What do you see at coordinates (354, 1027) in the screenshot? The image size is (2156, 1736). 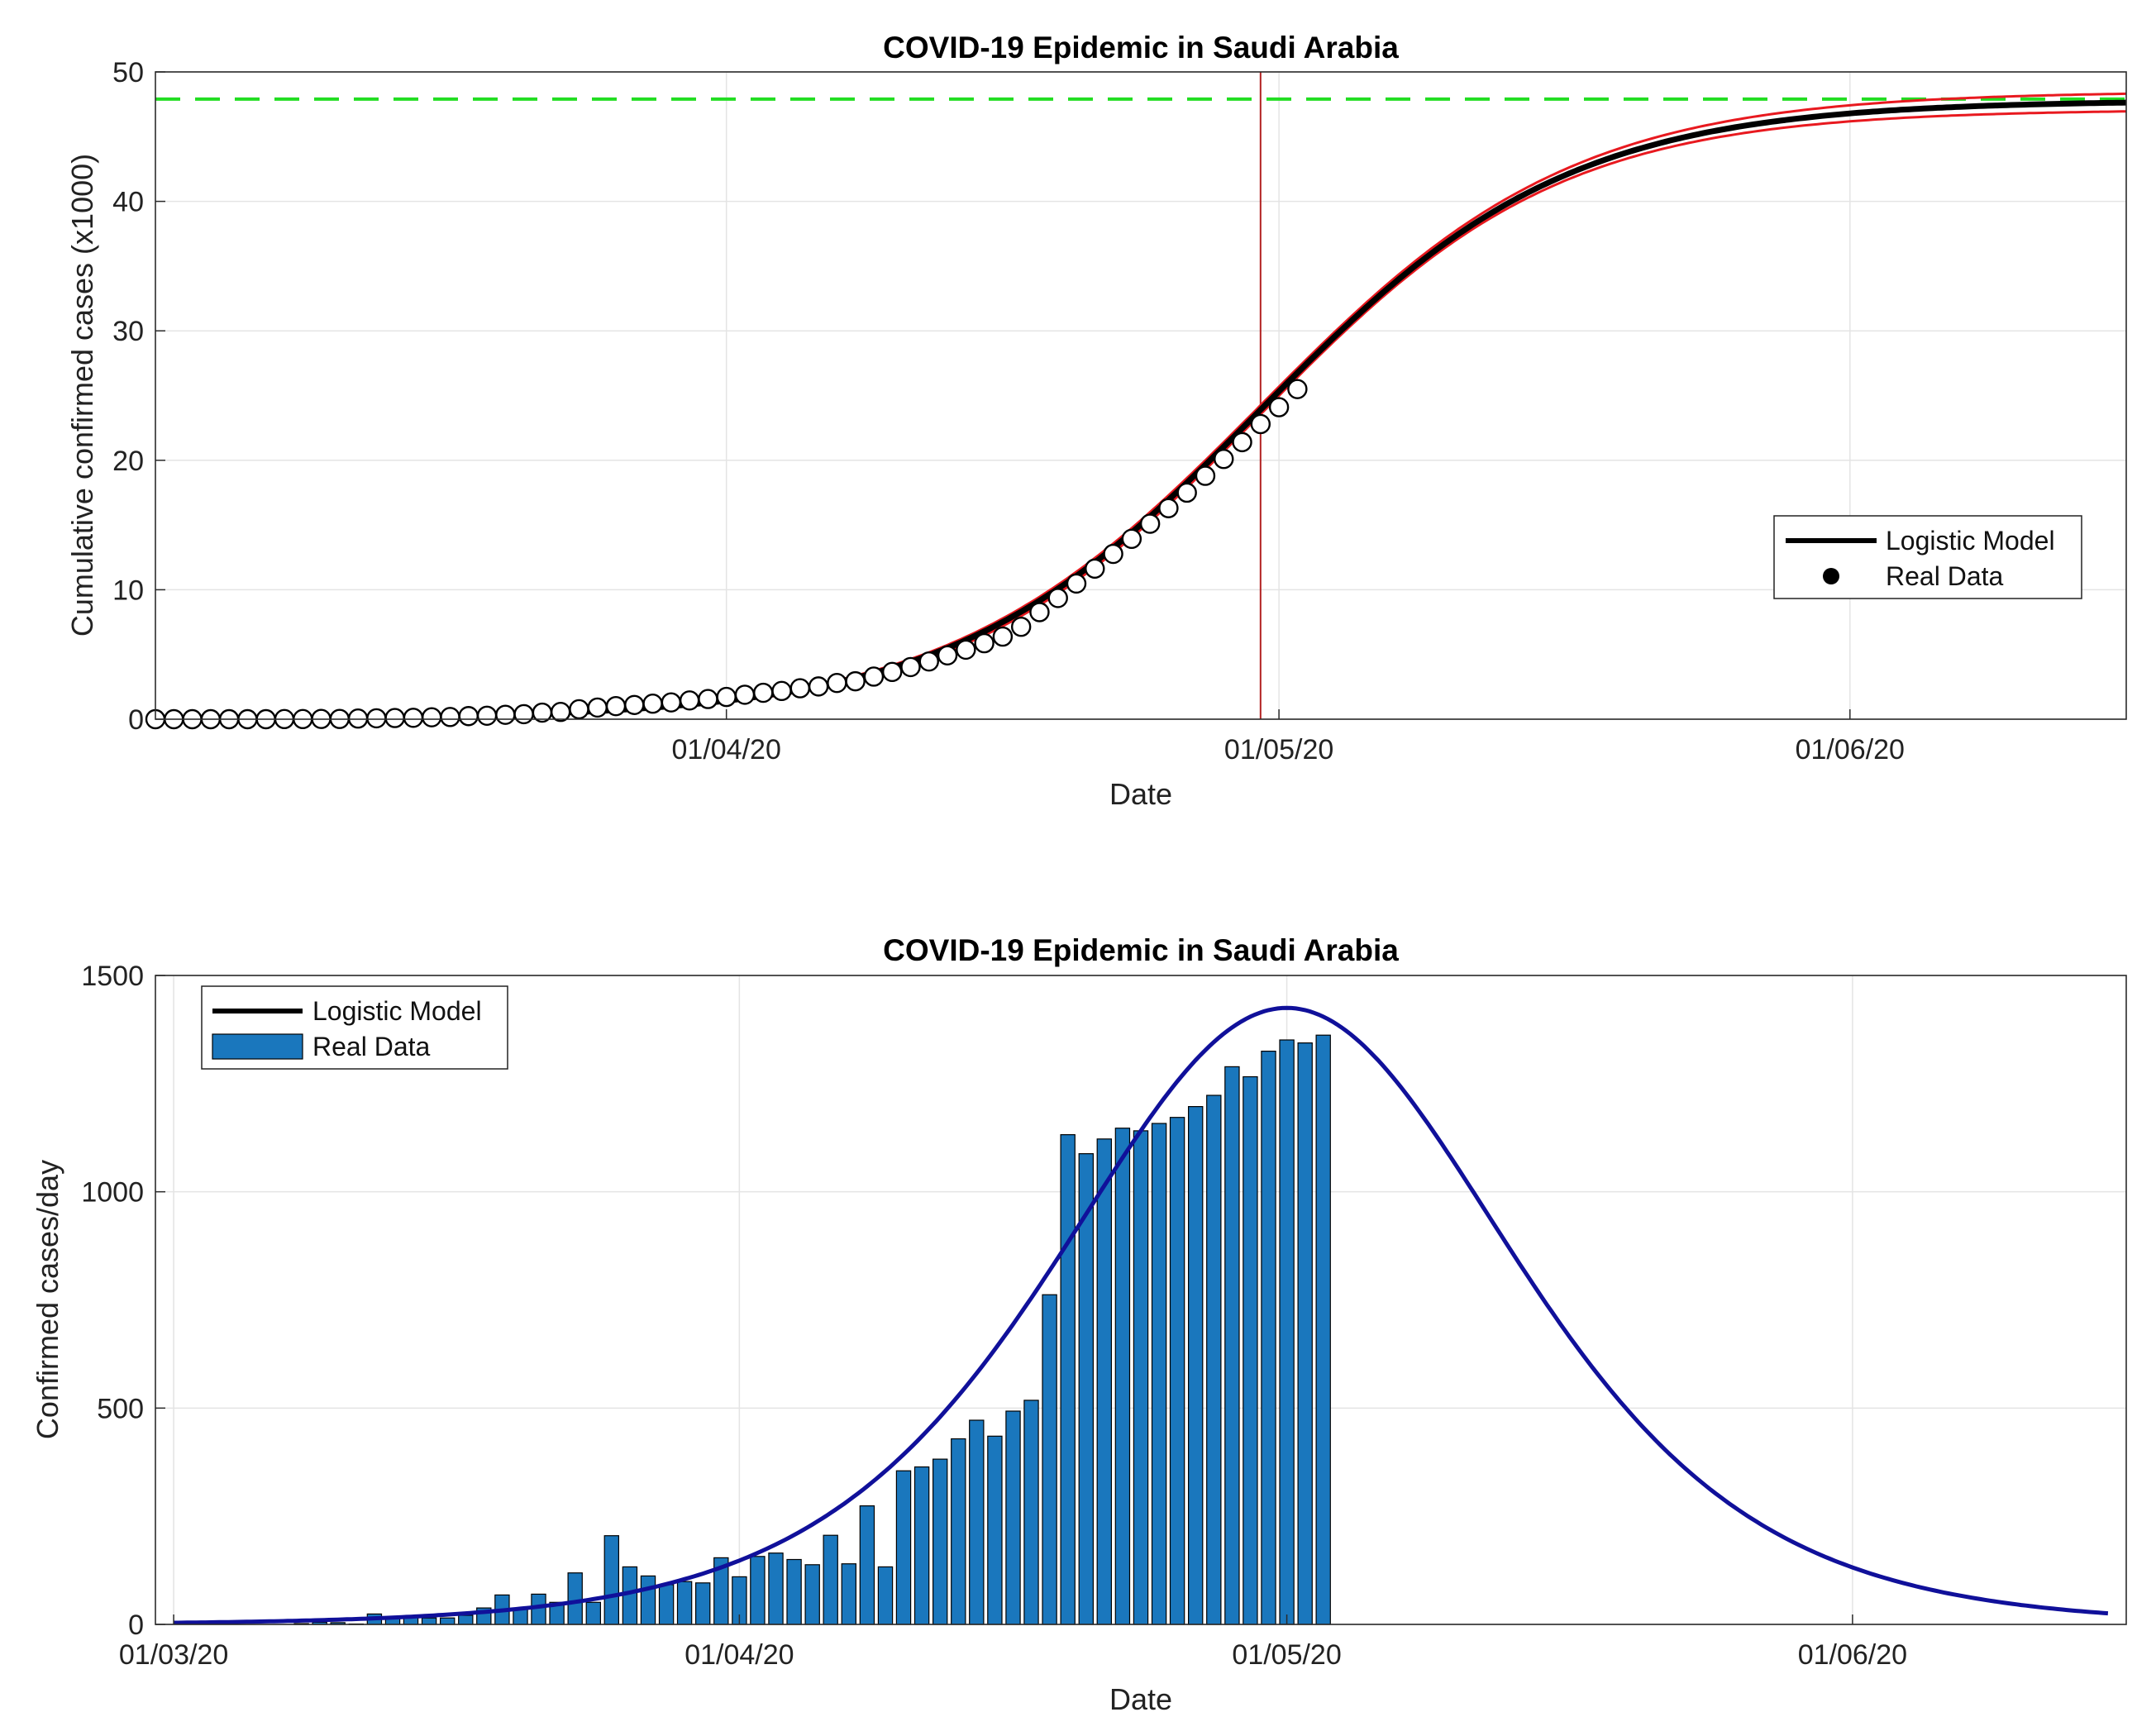 I see `daily-legend: Logistic Model Real Data` at bounding box center [354, 1027].